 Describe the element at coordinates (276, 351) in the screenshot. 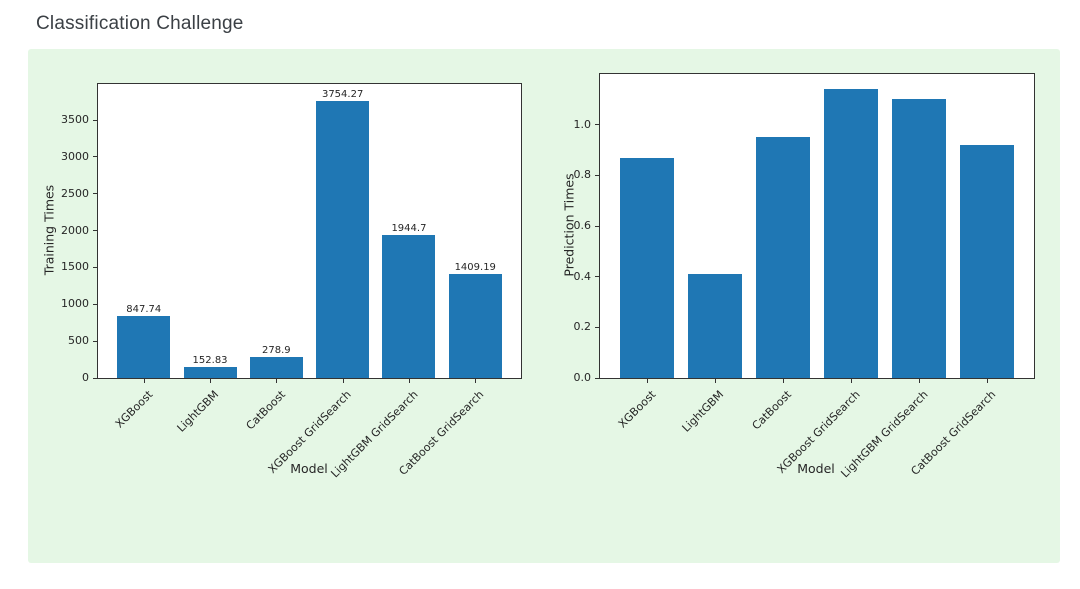

I see `bar-value-label: 278.9` at that location.